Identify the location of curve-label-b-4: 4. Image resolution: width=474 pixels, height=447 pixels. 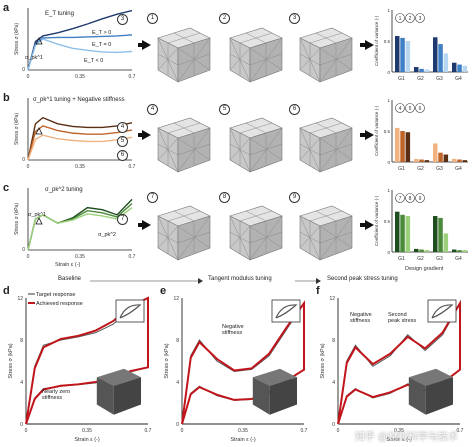
(122, 127).